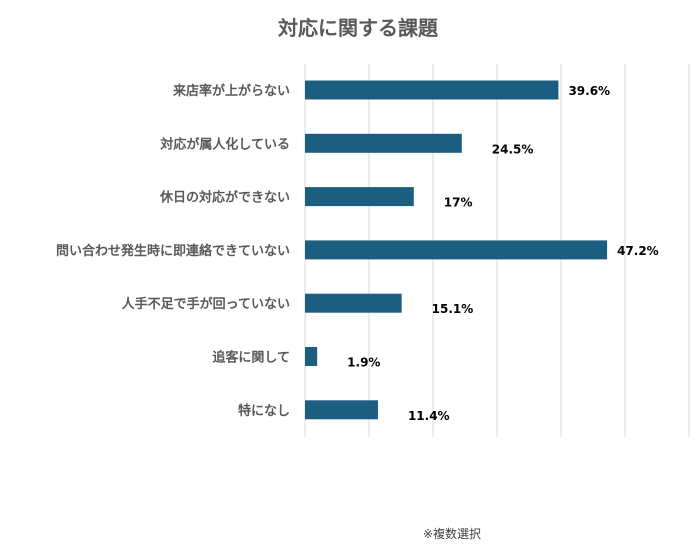  What do you see at coordinates (231, 91) in the screenshot?
I see `category-label: 来店率が上がらない` at bounding box center [231, 91].